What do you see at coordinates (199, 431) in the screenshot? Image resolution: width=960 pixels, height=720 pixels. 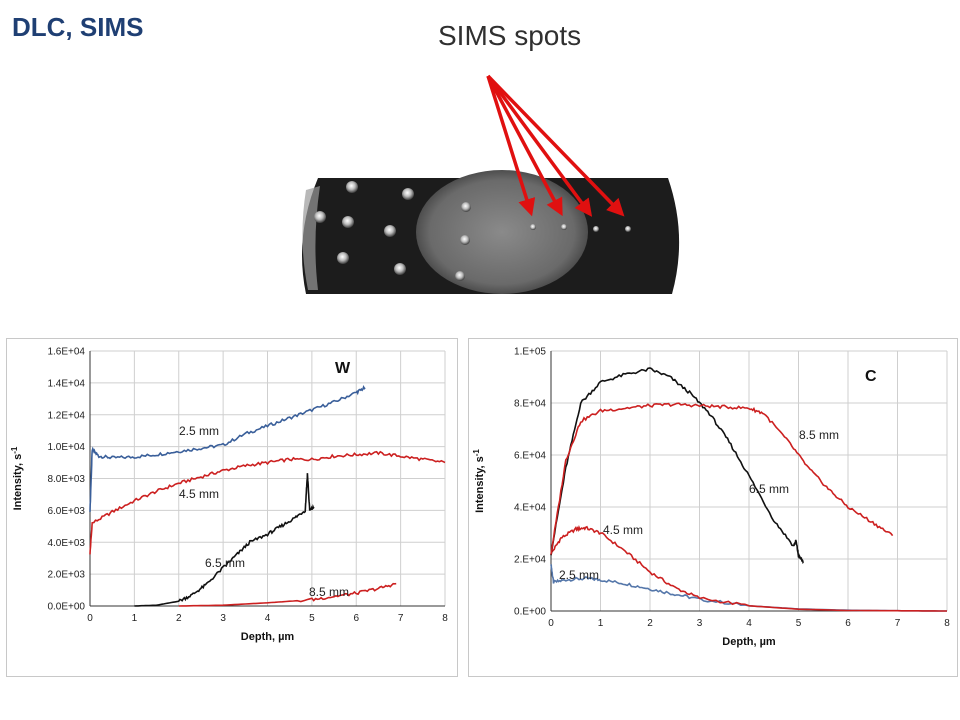 I see `w-series-label: 2.5 mm` at bounding box center [199, 431].